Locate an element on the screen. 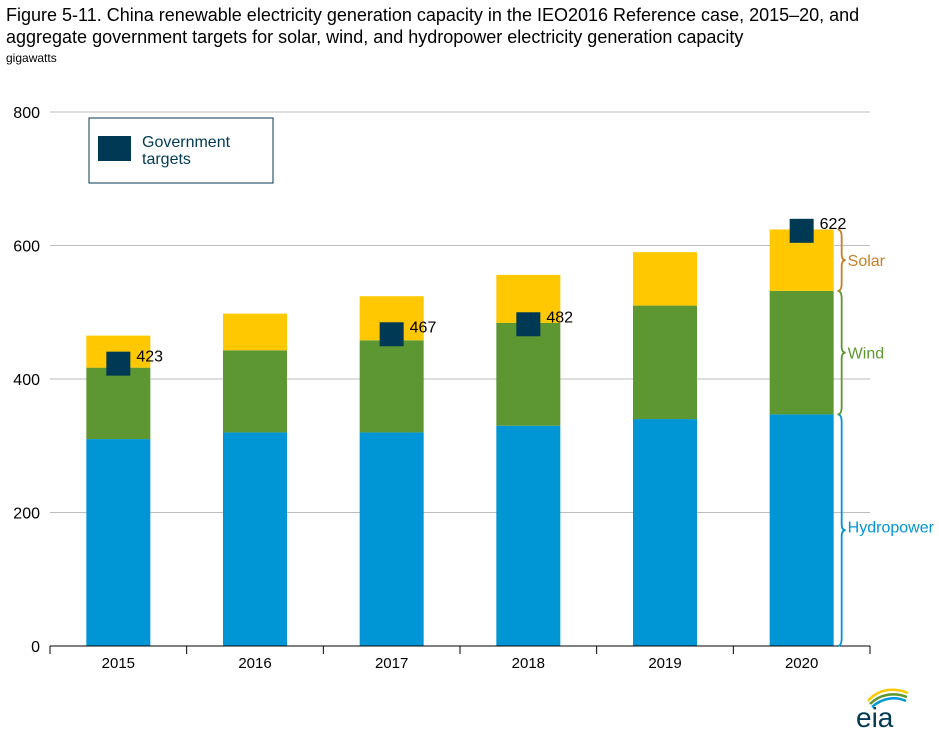 This screenshot has height=736, width=939. x-tick-label: 2016 is located at coordinates (254, 663).